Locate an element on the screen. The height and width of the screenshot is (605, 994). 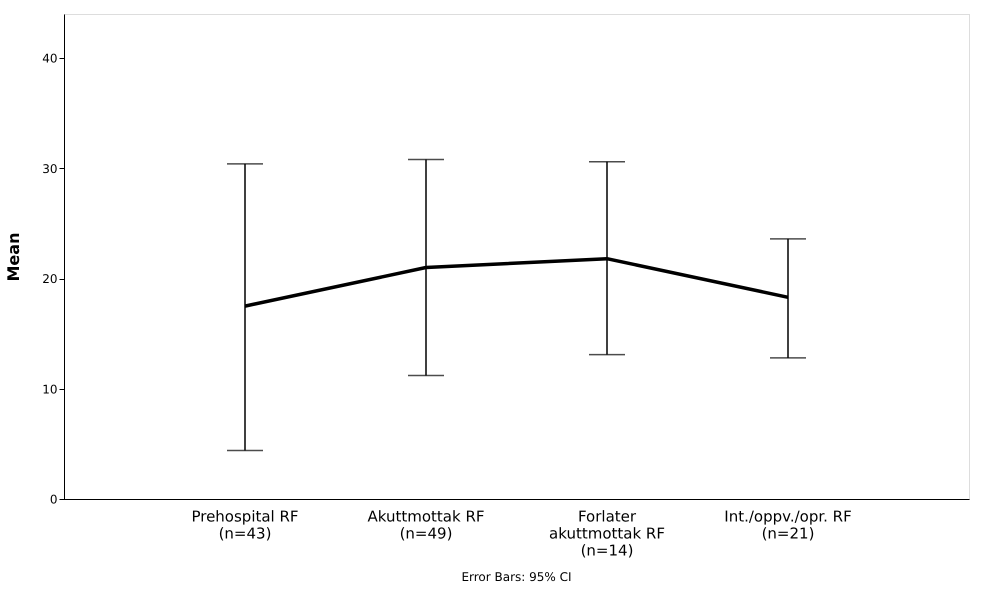
text: Error Bars: 95% CI is located at coordinates (516, 577).